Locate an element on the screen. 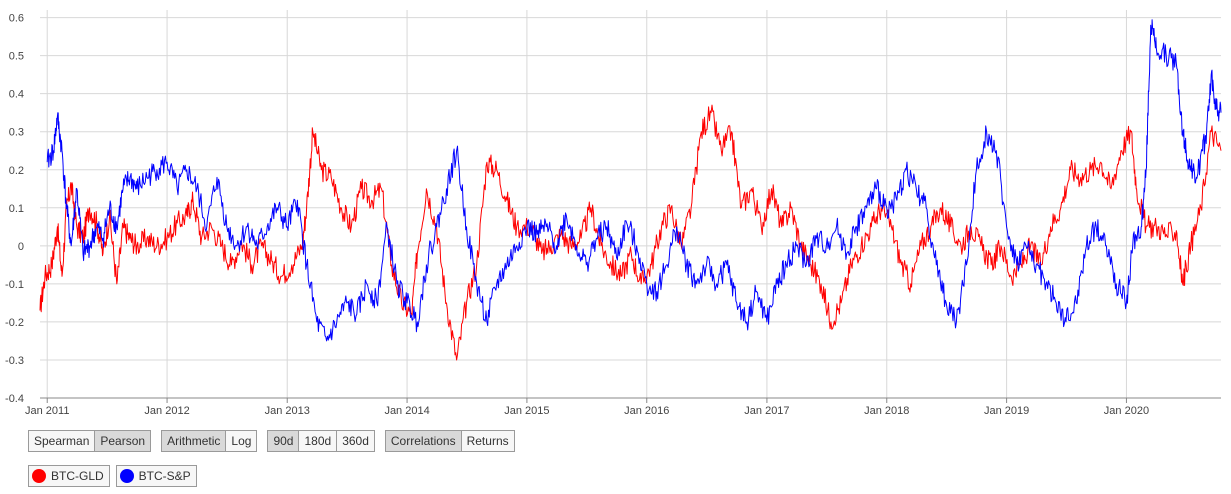 Image resolution: width=1231 pixels, height=494 pixels. view-toggle: Correlations Returns is located at coordinates (449, 441).